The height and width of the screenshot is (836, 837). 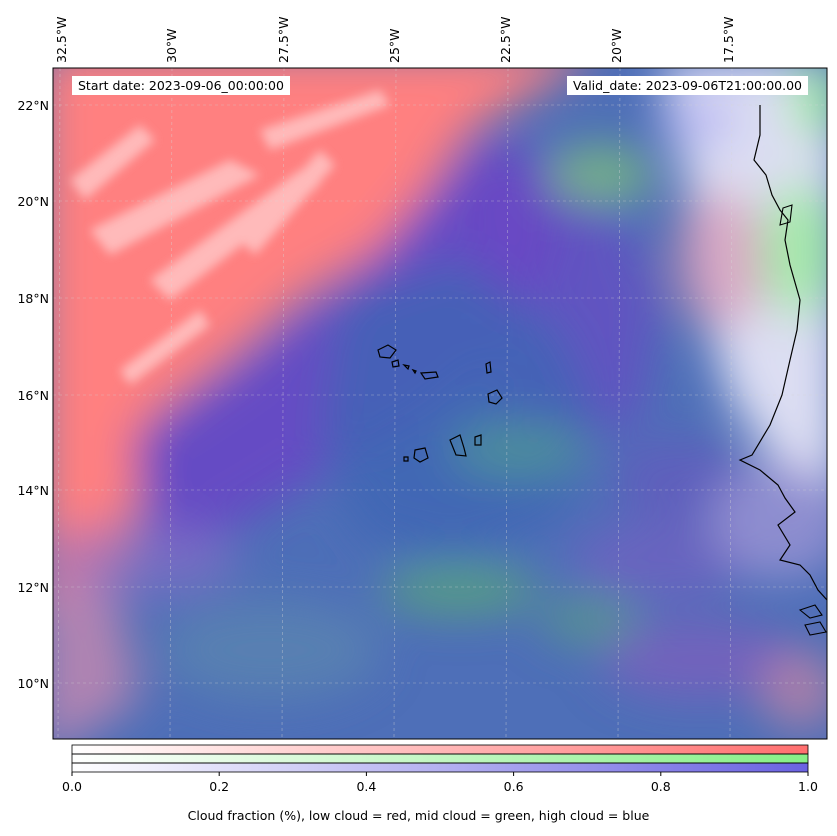 I want to click on longitude-label: 20°W, so click(x=616, y=45).